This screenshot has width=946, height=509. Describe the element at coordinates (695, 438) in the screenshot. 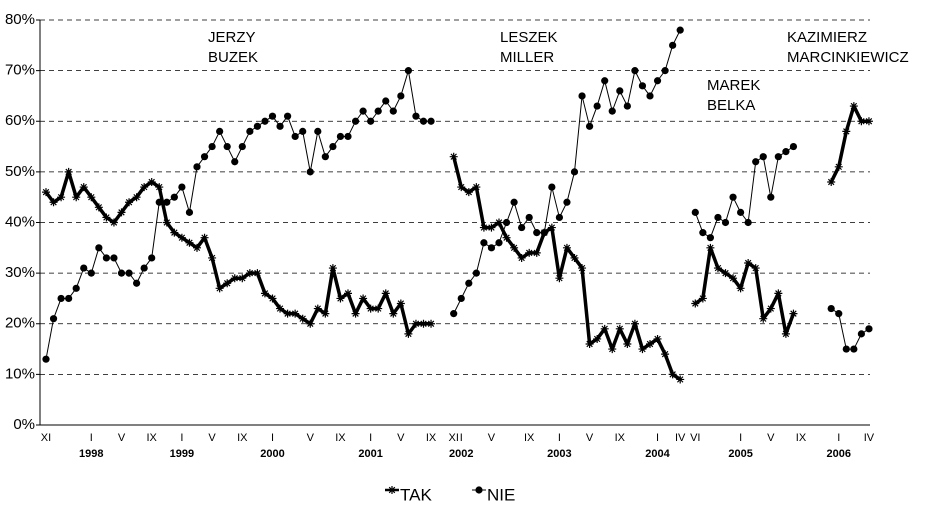

I see `x-tick-label: VI` at that location.